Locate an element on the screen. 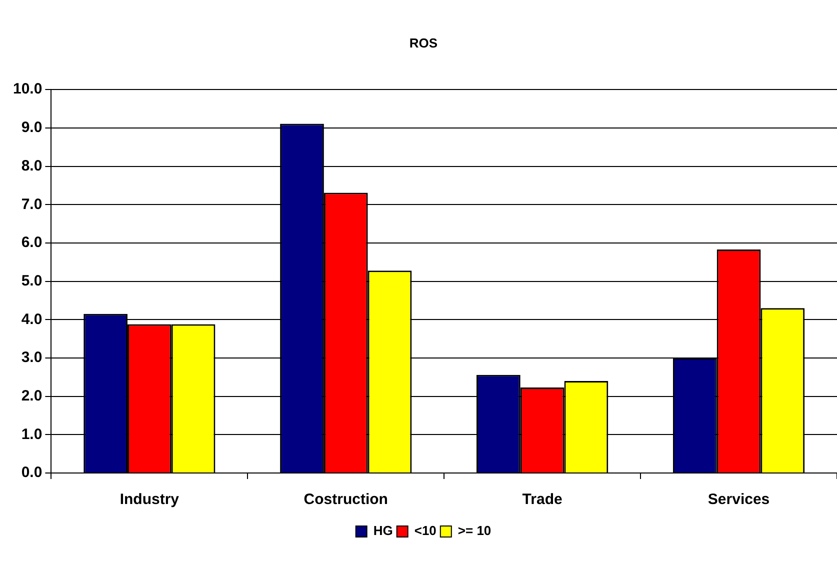 This screenshot has width=837, height=568. y-tick-label: 8.0 is located at coordinates (31, 165).